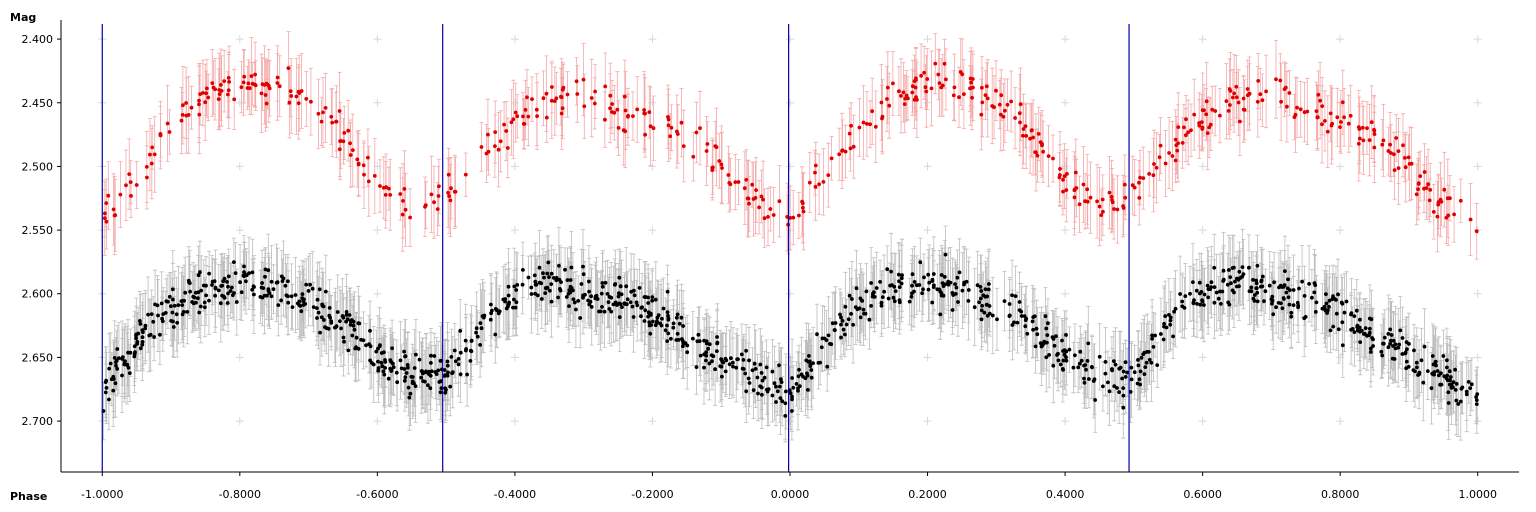  I want to click on y-tick-label: 2.650, so click(38, 357).